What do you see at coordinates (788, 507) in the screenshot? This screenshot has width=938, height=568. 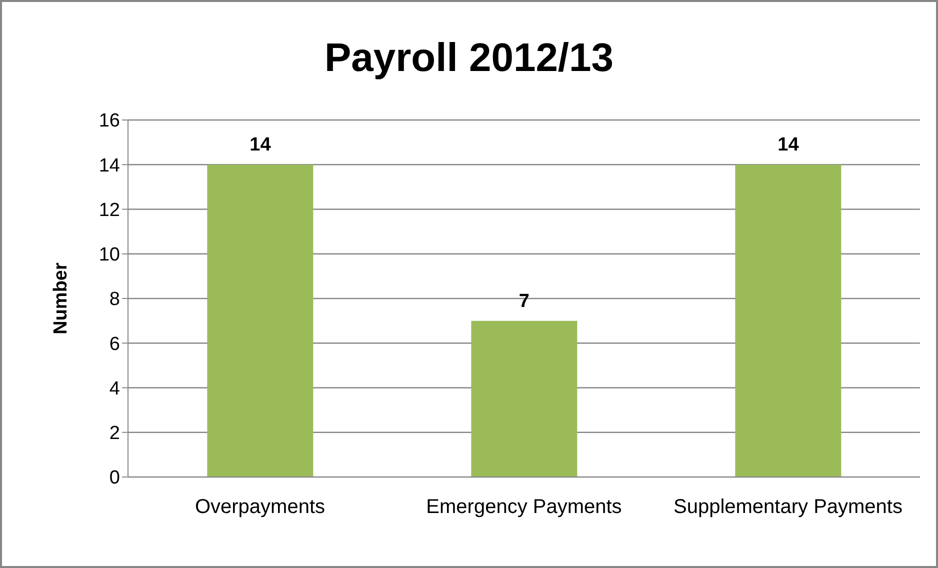 I see `x-tick-label: Supplementary Payments` at bounding box center [788, 507].